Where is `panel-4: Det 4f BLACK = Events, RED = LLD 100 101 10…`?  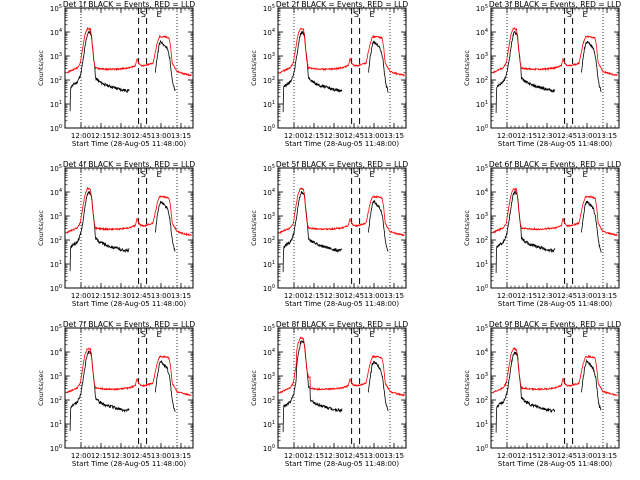
panel-4: Det 4f BLACK = Events, RED = LLD 100 101 10… is located at coordinates (116, 234).